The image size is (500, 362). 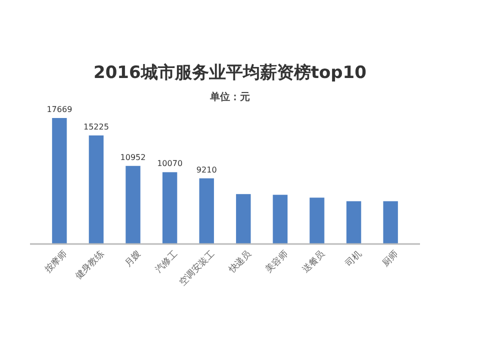 I want to click on x-tick-label: 司机, so click(x=353, y=258).